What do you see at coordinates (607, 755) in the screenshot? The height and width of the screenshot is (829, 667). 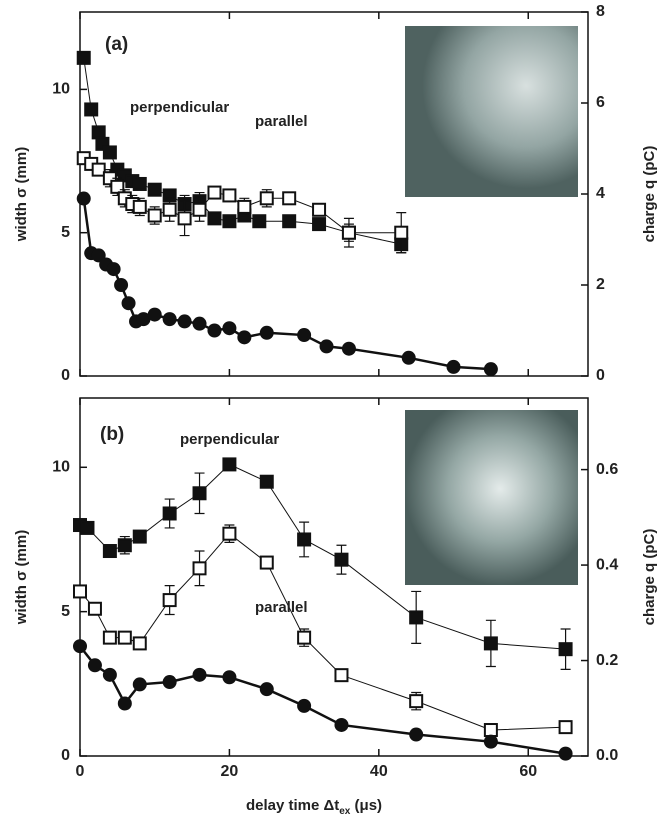 I see `y2-tick-label: 0.0` at bounding box center [607, 755].